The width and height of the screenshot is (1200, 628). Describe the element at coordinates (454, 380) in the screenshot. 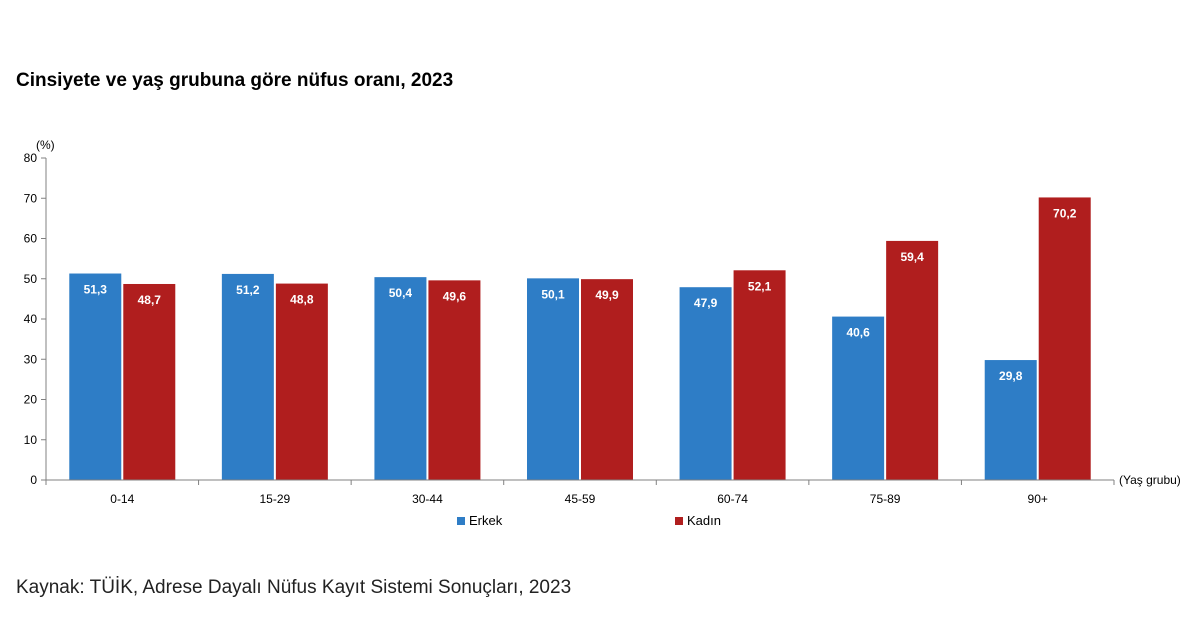

I see `bar-kadın-30-44` at that location.